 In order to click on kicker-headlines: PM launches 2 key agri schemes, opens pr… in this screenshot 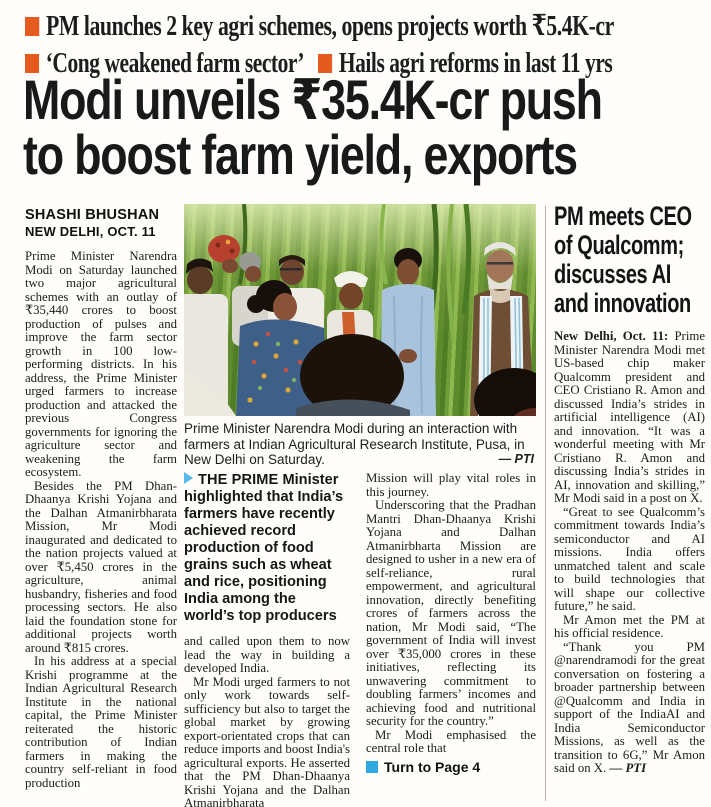, I will do `click(368, 45)`.